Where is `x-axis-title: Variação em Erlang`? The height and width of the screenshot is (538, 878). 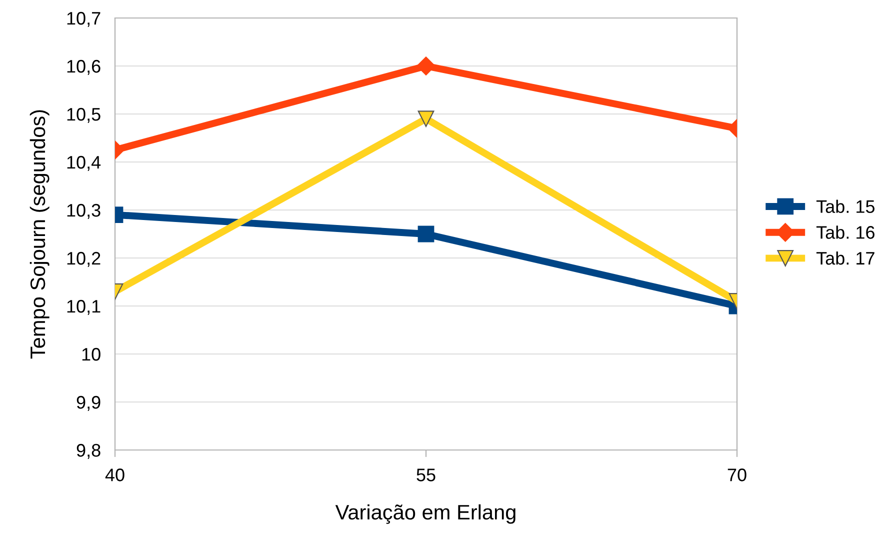 x-axis-title: Variação em Erlang is located at coordinates (425, 514).